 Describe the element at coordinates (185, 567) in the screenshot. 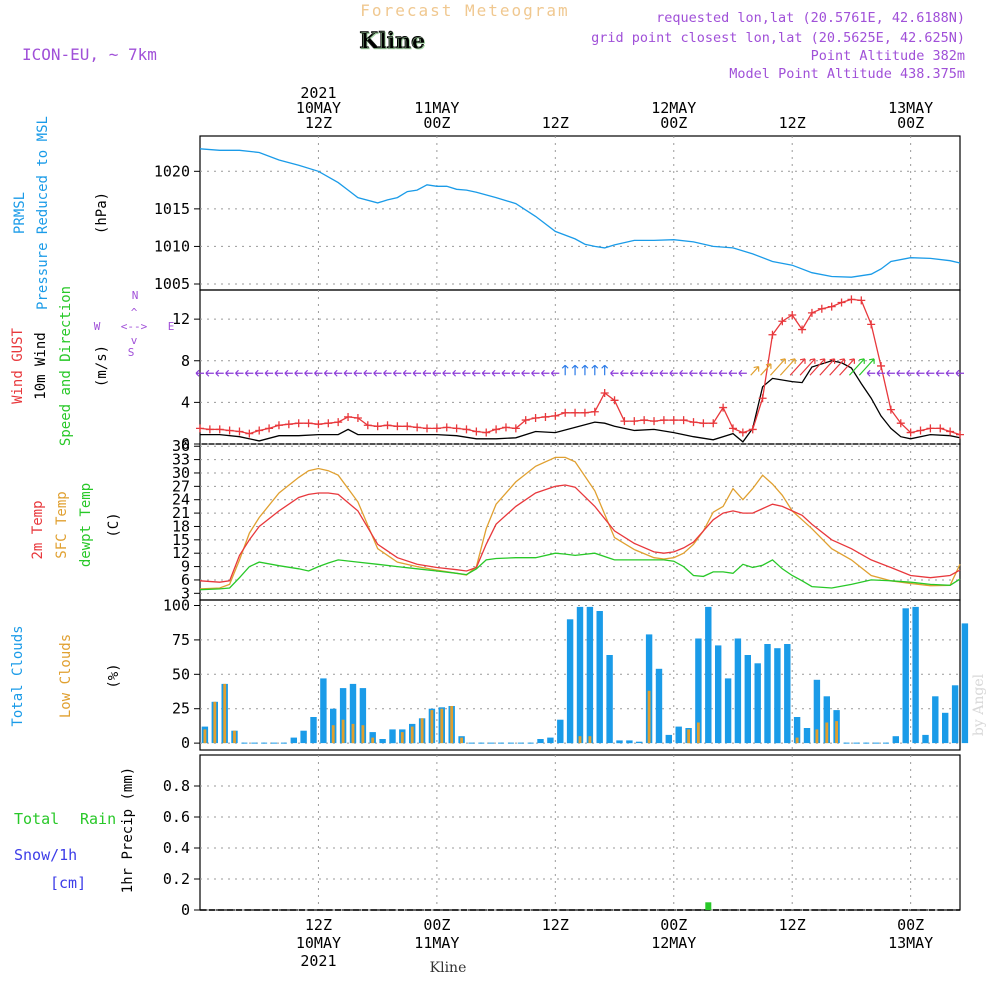

I see `temp-y-tick-label: 9` at that location.